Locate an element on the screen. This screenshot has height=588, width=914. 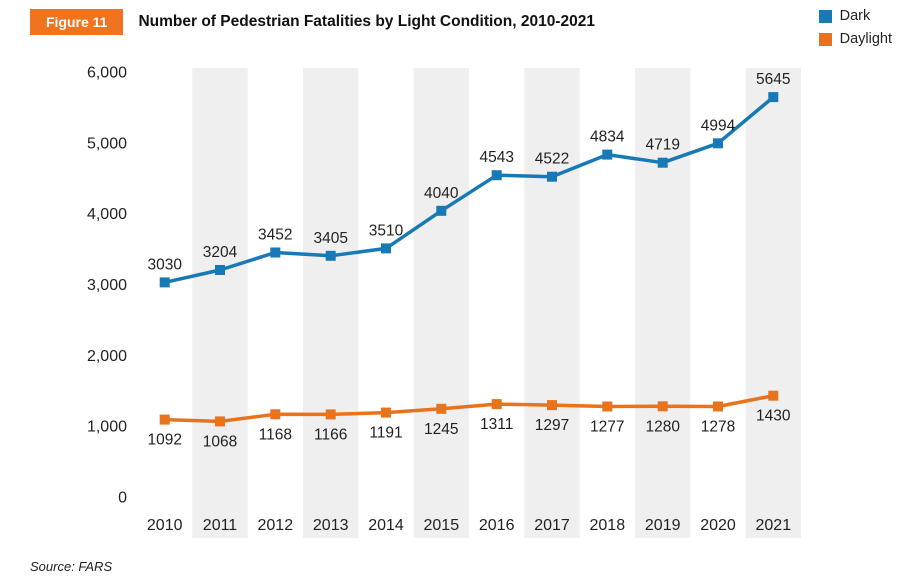
data-label-dark: 3030 is located at coordinates (164, 264).